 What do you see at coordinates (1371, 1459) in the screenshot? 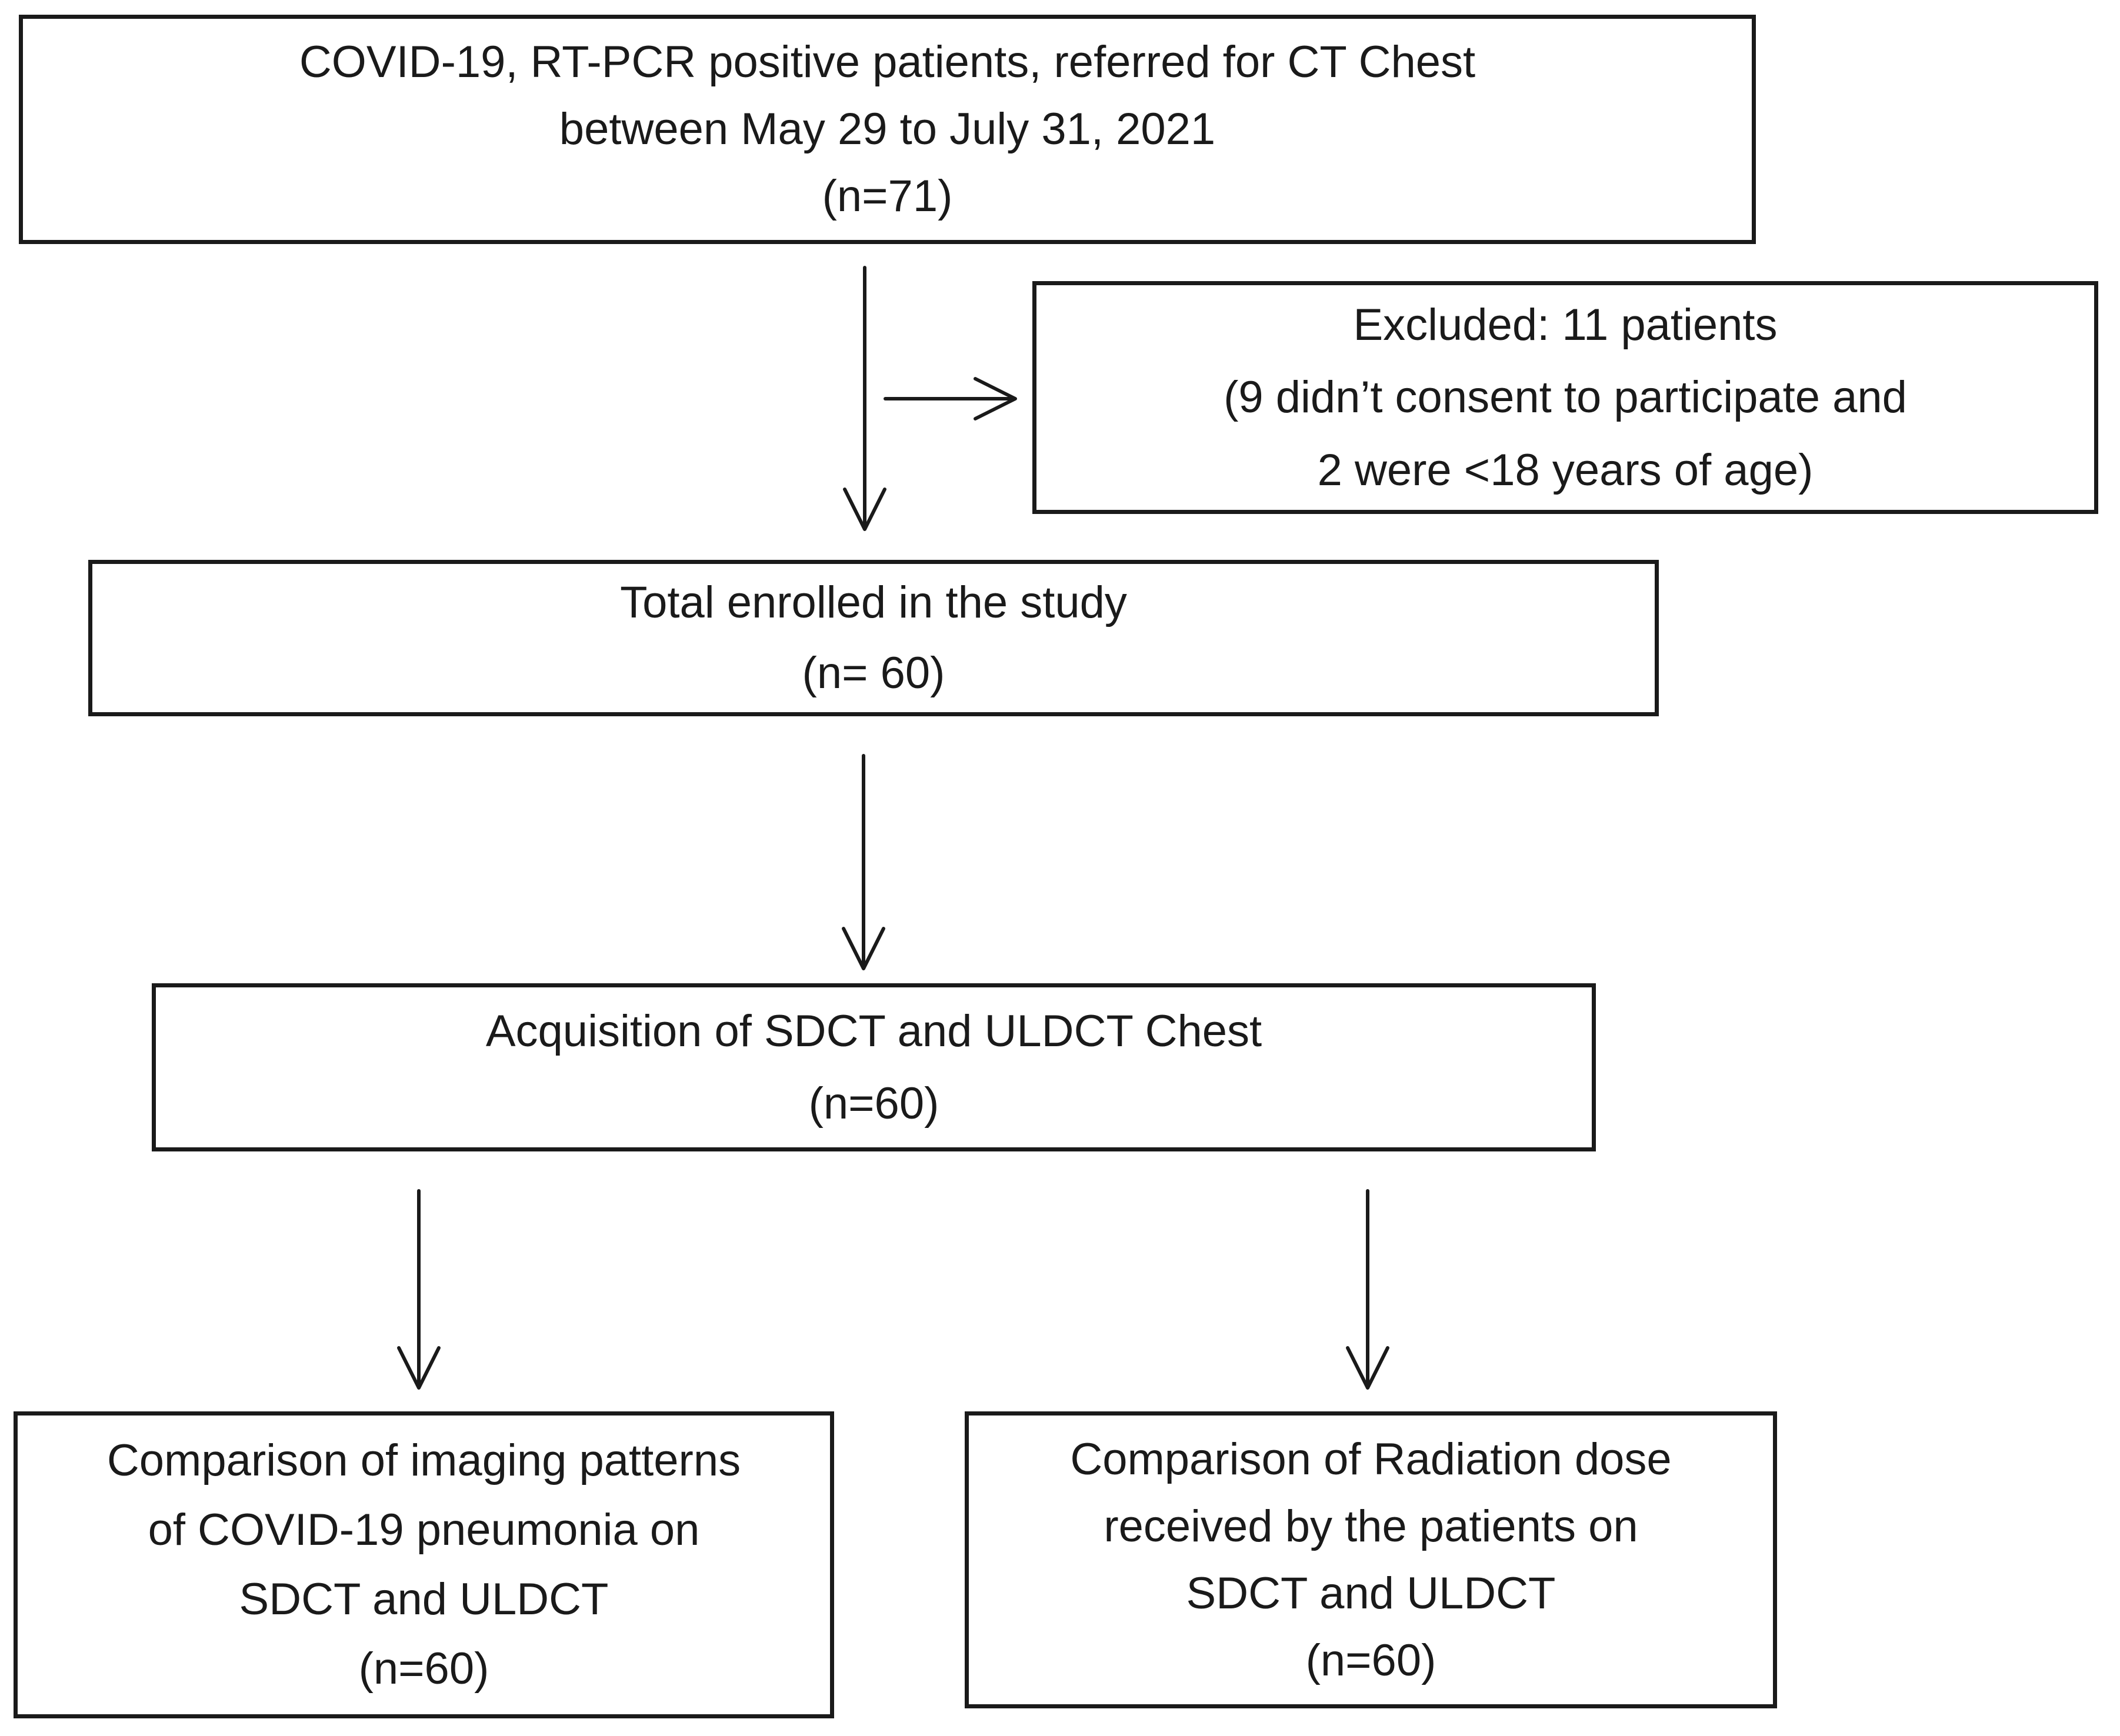
I see `box-text-line: Comparison of Radiation dose` at bounding box center [1371, 1459].